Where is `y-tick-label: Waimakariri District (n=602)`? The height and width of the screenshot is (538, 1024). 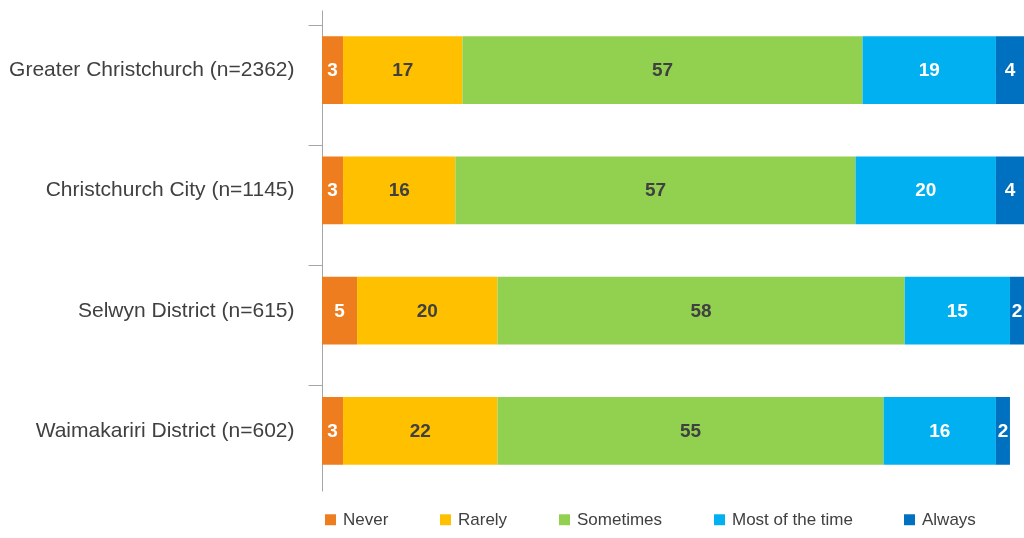 y-tick-label: Waimakariri District (n=602) is located at coordinates (165, 429).